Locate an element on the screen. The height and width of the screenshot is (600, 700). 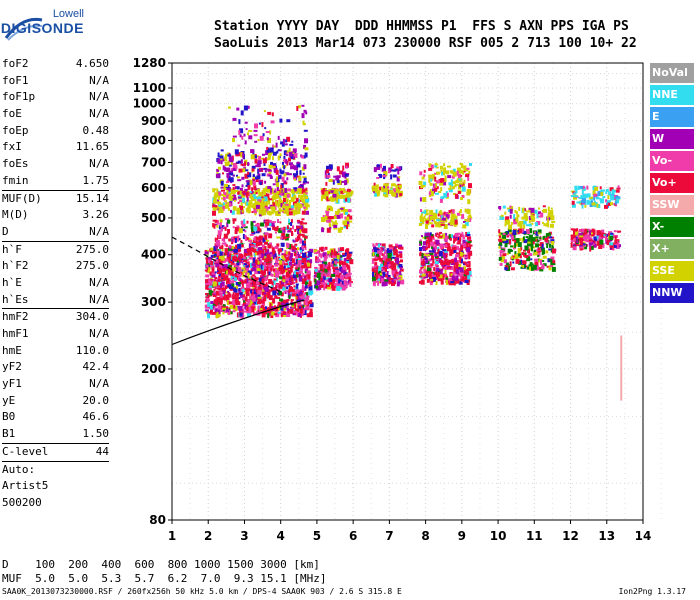
param-row: h`F 275.0 is located at coordinates (55, 250).